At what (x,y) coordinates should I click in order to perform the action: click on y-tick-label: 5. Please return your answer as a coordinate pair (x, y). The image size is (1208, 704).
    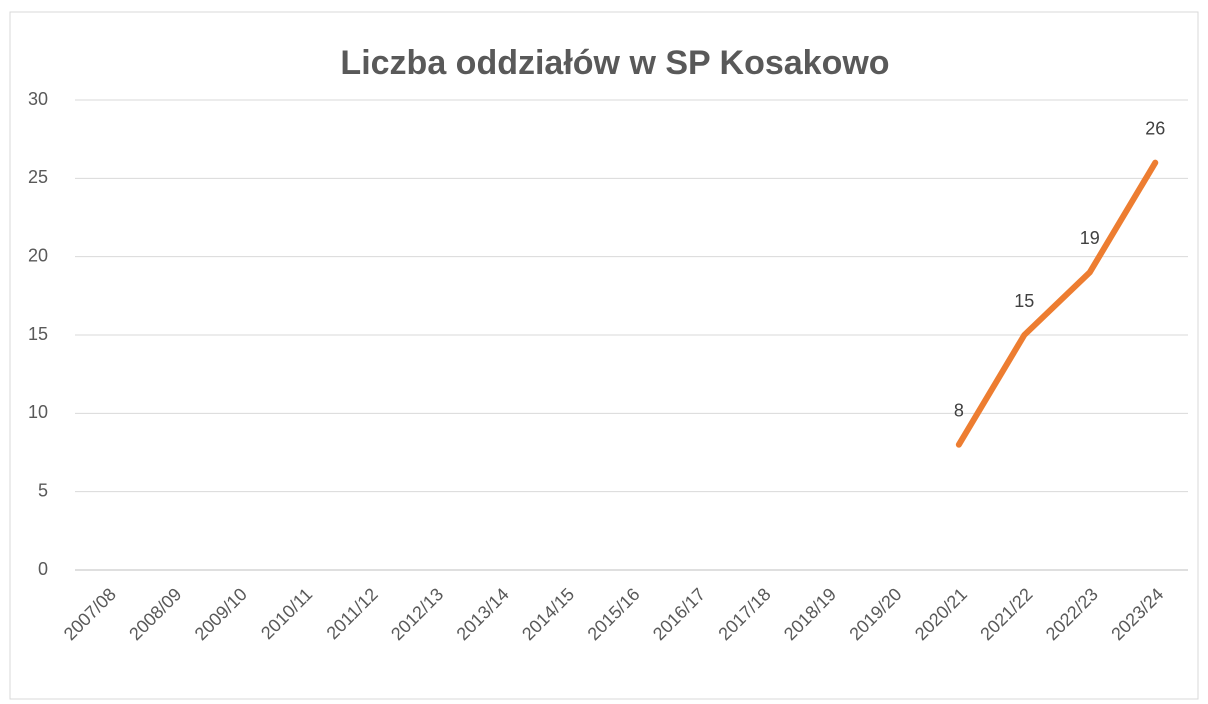
    Looking at the image, I should click on (43, 490).